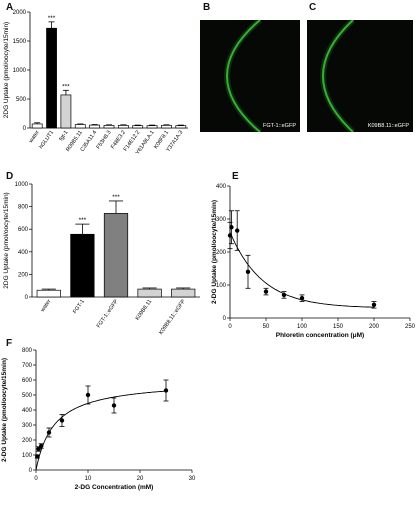 This screenshot has width=420, height=505. I want to click on panel-e-label: E, so click(235, 176).